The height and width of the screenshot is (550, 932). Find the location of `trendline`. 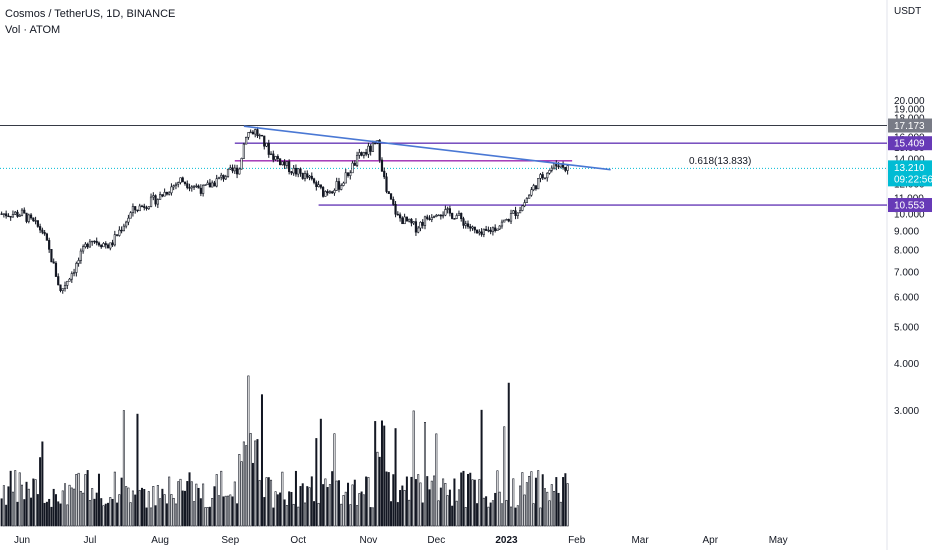

trendline is located at coordinates (427, 148).